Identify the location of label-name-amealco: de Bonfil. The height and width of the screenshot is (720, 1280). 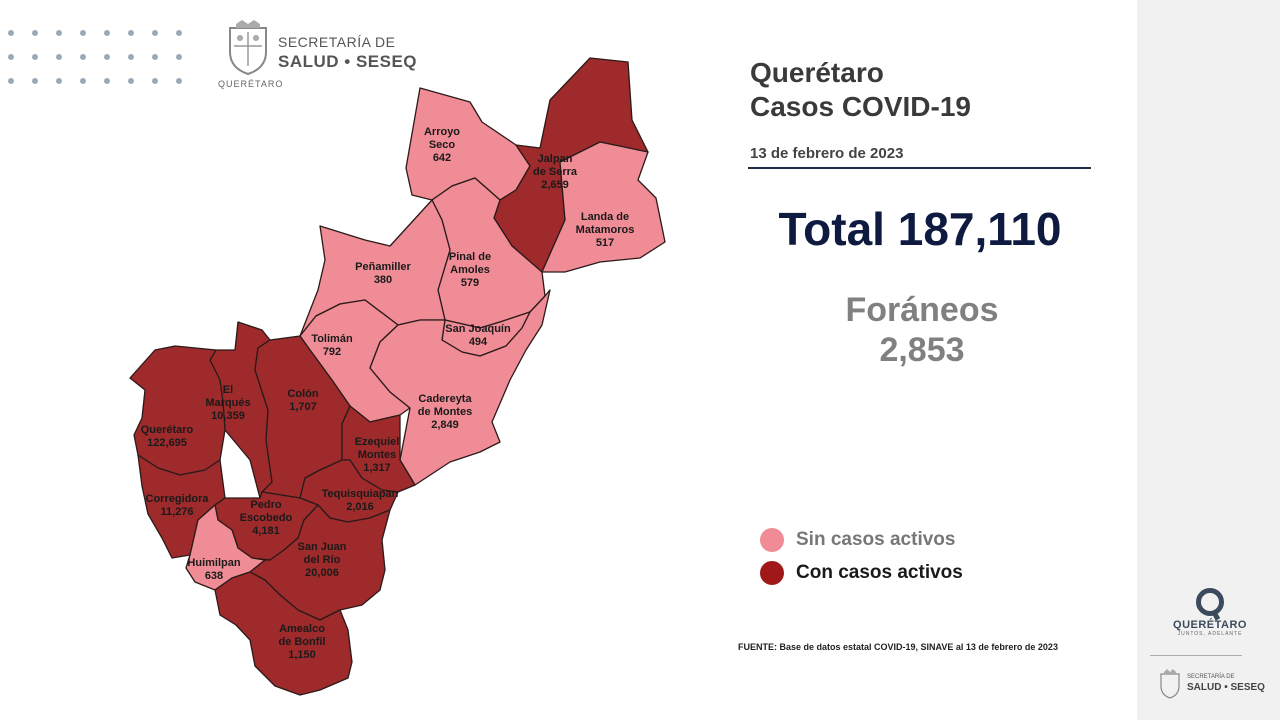
(301, 642).